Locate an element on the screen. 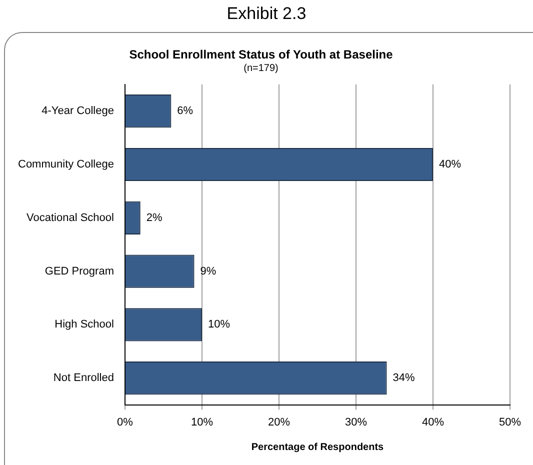 This screenshot has width=533, height=465. x-tick-label: 10% is located at coordinates (202, 422).